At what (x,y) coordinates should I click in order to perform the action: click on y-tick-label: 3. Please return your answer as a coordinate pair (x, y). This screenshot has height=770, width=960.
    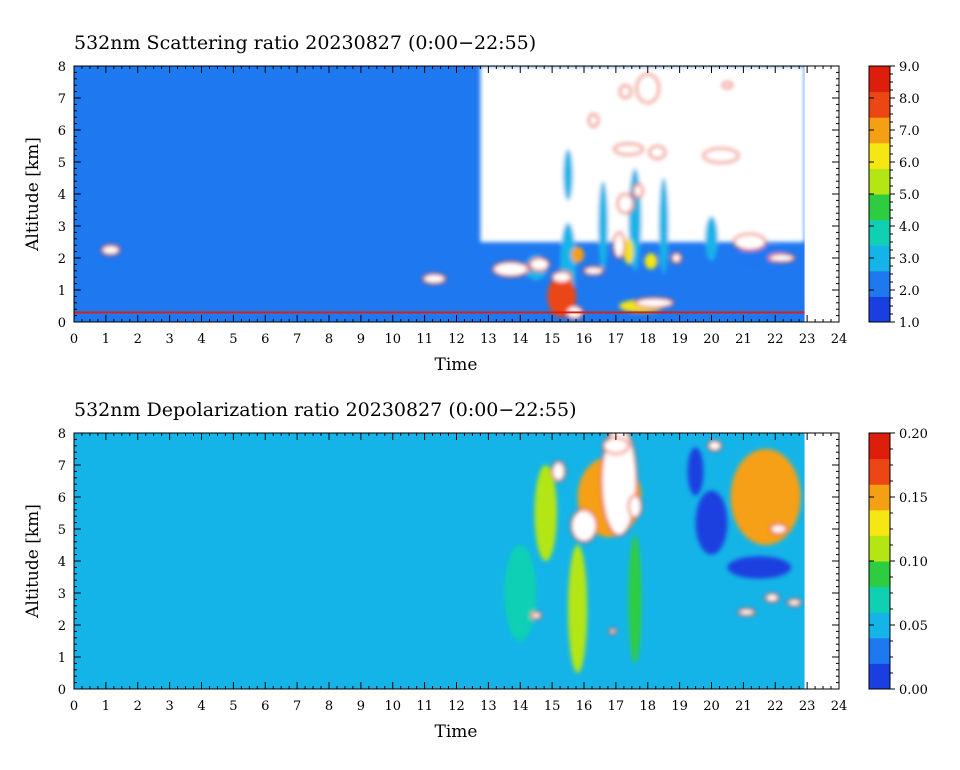
    Looking at the image, I should click on (62, 594).